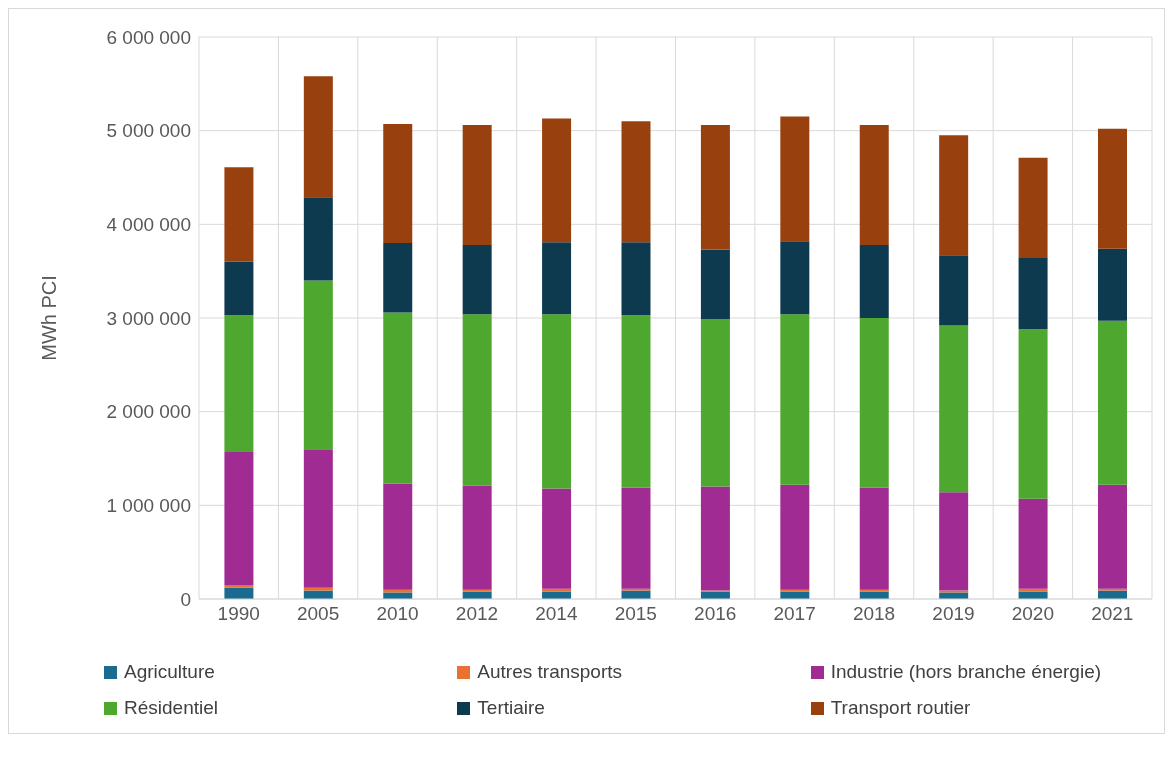  What do you see at coordinates (794, 614) in the screenshot?
I see `x-tick-label: 2017` at bounding box center [794, 614].